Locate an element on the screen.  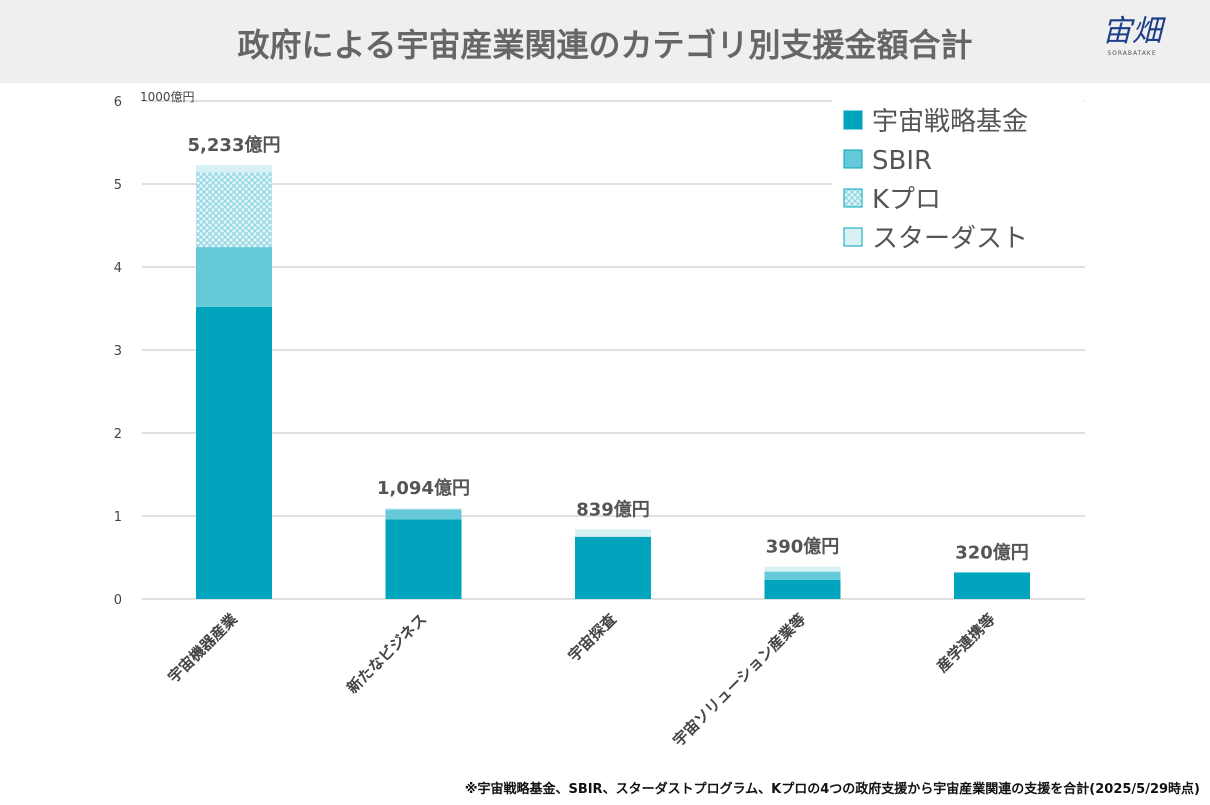
header: 政府による宇宙産業関連のカテゴリ別支援金額合計 宙畑 SORABATAKE is located at coordinates (605, 41).